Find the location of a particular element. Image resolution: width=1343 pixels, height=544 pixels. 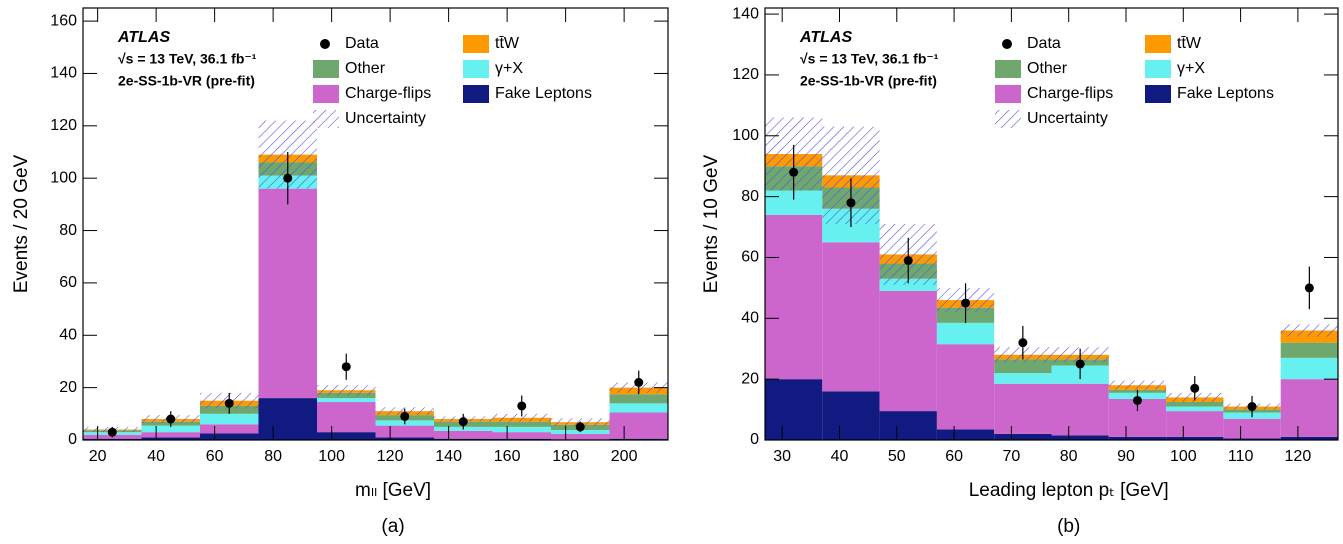

x-tick-label: 100 is located at coordinates (331, 456).